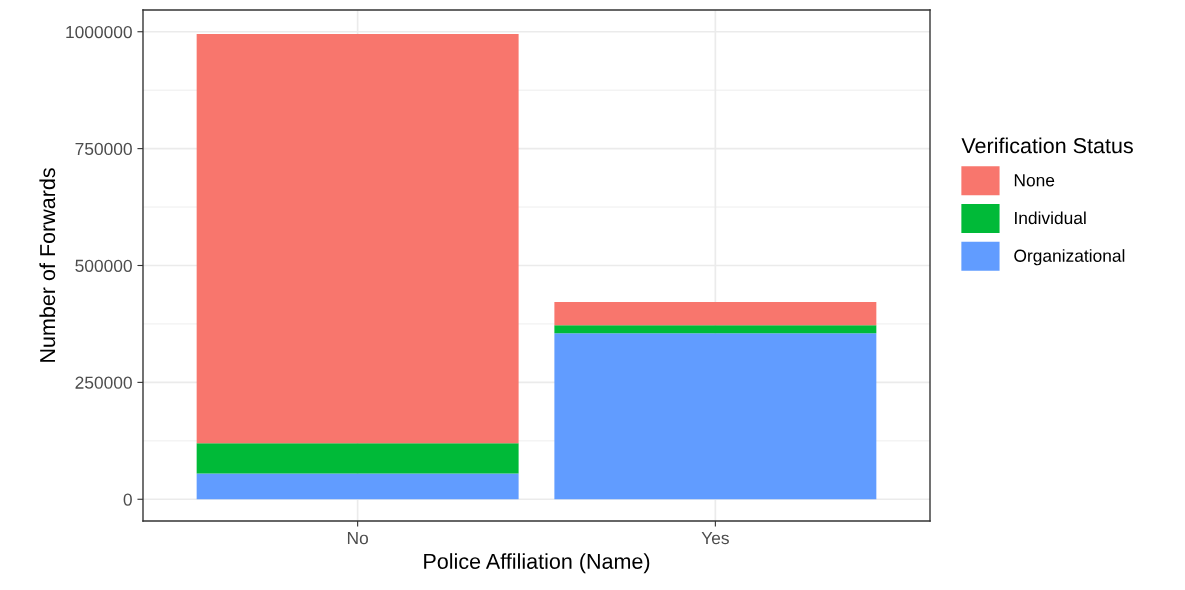  Describe the element at coordinates (358, 538) in the screenshot. I see `x-tick-label: No` at that location.